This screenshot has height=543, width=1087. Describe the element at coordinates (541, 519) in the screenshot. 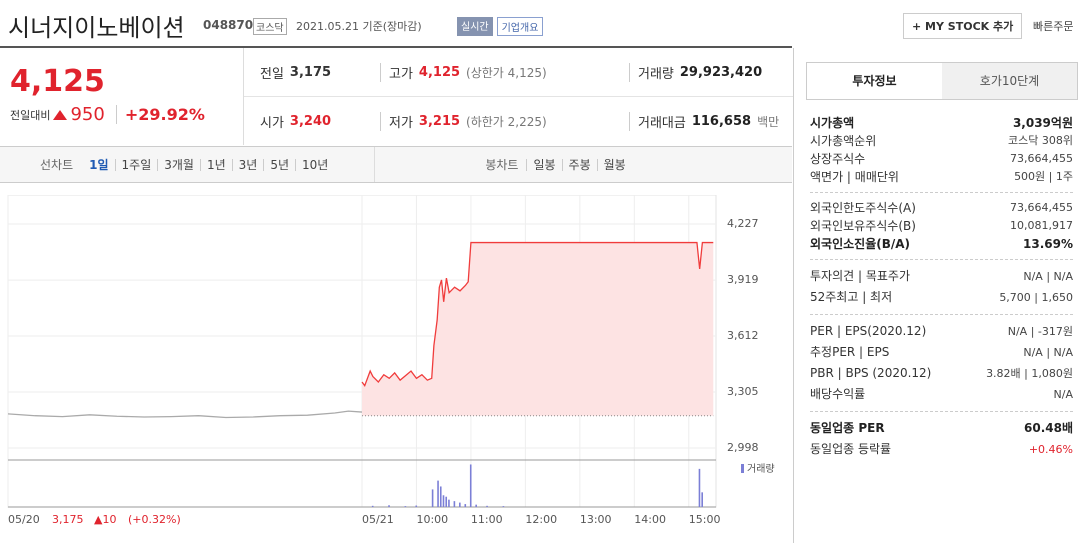

I see `x-tick-label: 12:00` at that location.